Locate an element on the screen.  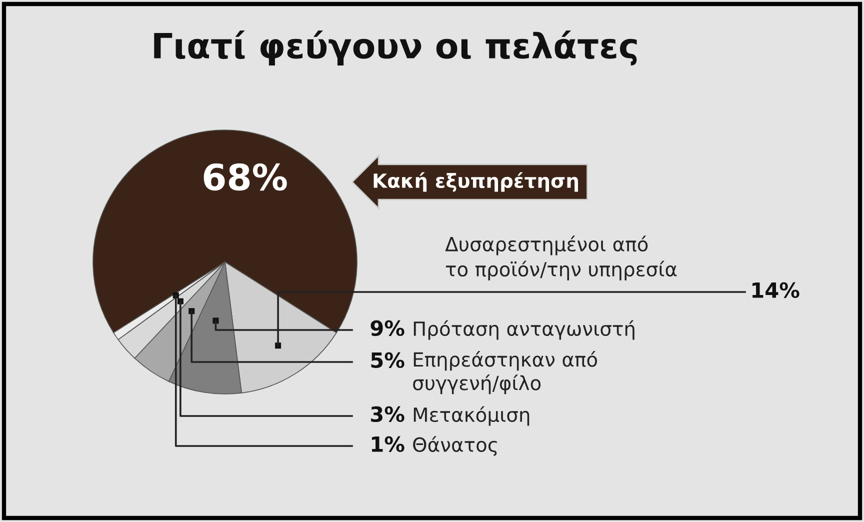
slice-label: Πρόταση ανταγωνιστή is located at coordinates (524, 330).